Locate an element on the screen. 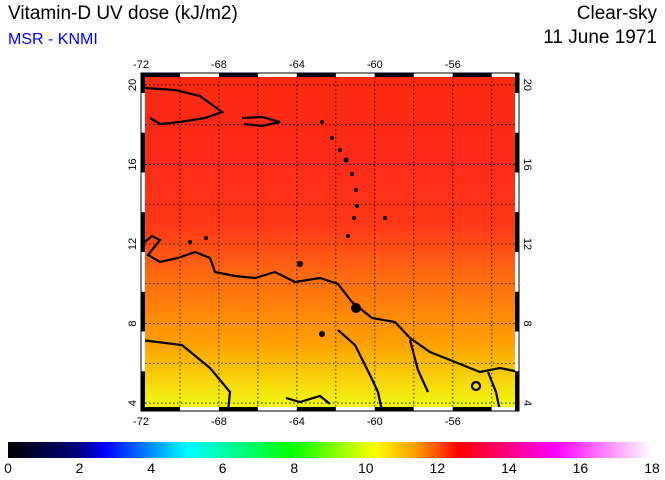 This screenshot has width=665, height=480. lat-tick-right: 20 is located at coordinates (527, 85).